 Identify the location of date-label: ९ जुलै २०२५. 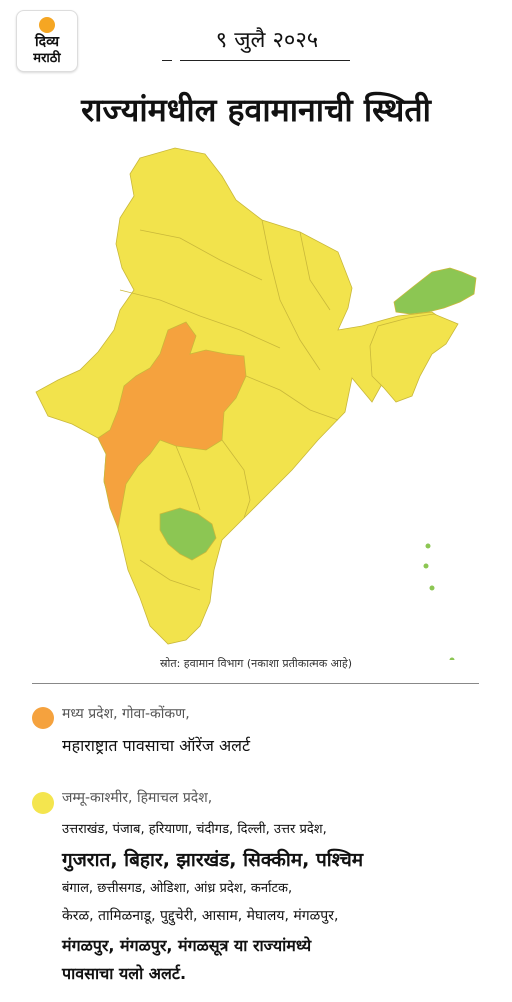
(267, 40).